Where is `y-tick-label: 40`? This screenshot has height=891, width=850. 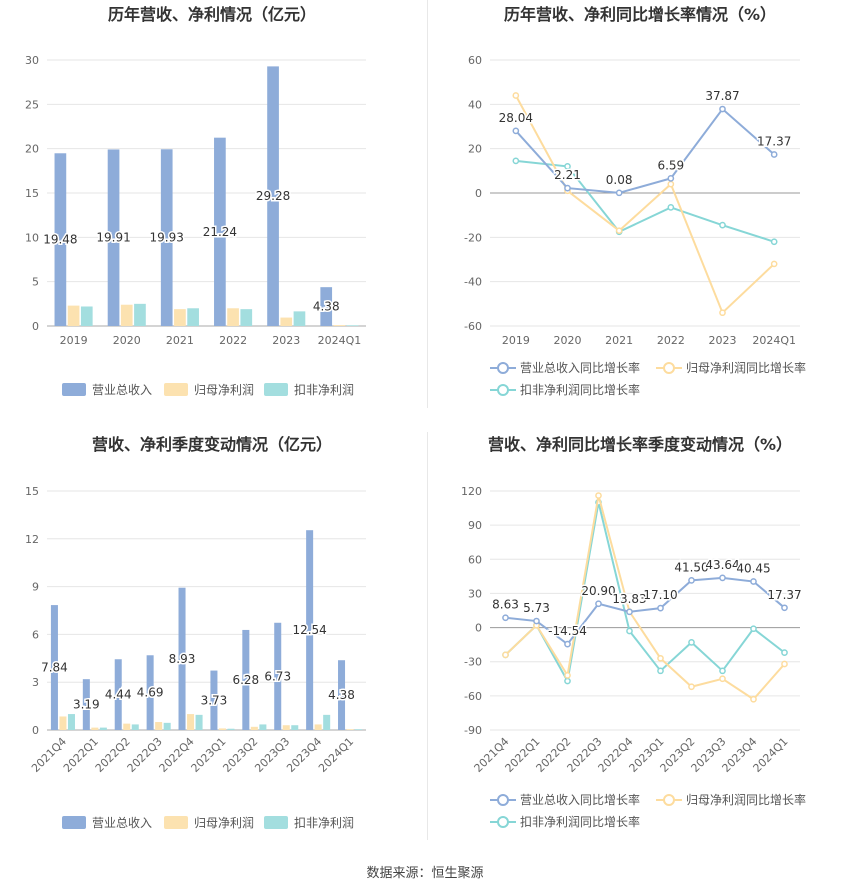
y-tick-label: 40 is located at coordinates (475, 104).